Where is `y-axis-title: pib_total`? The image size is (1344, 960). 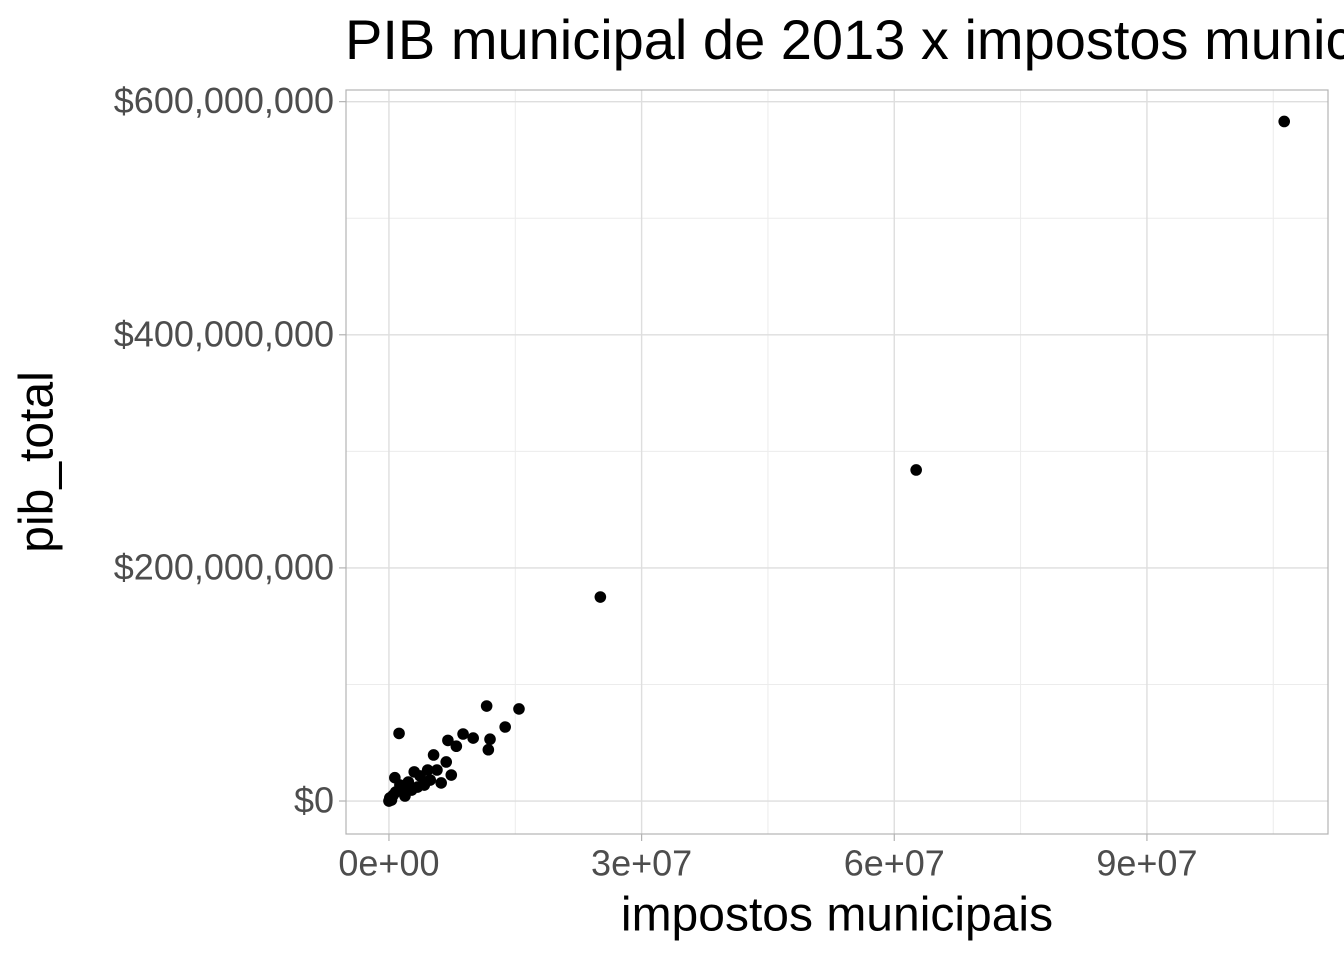 y-axis-title: pib_total is located at coordinates (37, 461).